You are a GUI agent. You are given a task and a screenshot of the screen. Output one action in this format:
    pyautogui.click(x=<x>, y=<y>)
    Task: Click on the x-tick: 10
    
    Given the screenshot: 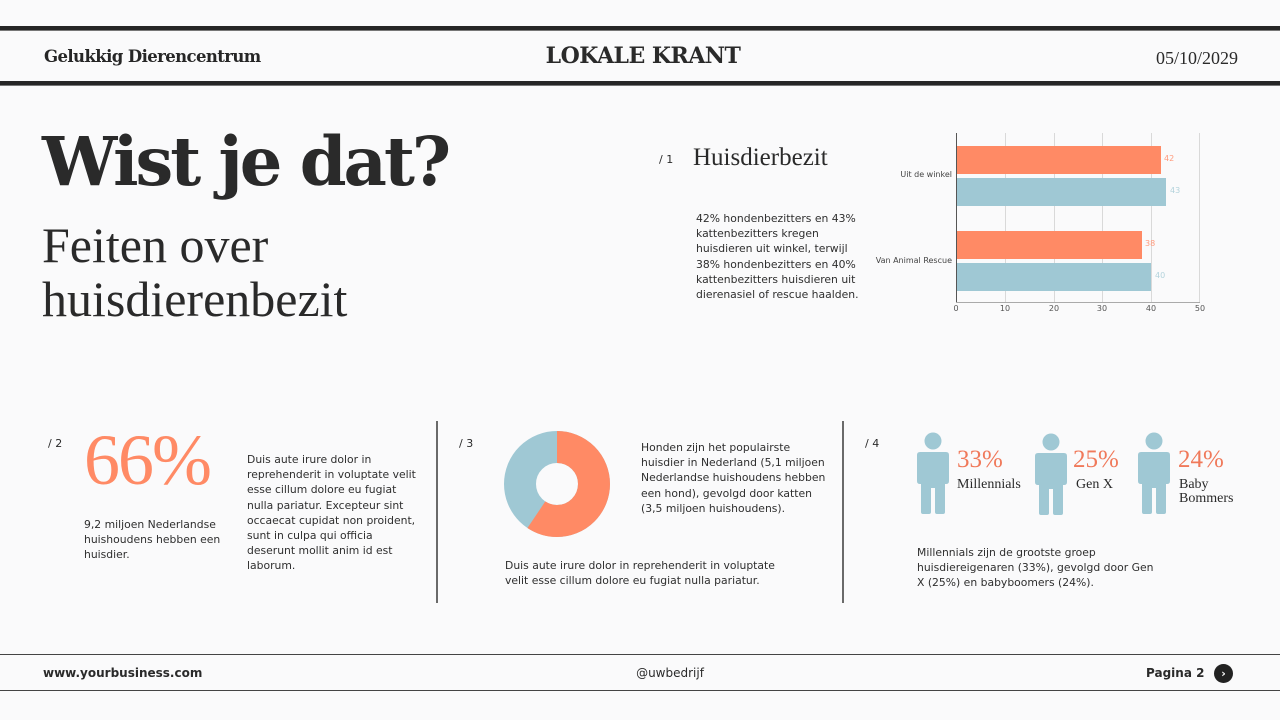 What is the action you would take?
    pyautogui.click(x=1005, y=308)
    